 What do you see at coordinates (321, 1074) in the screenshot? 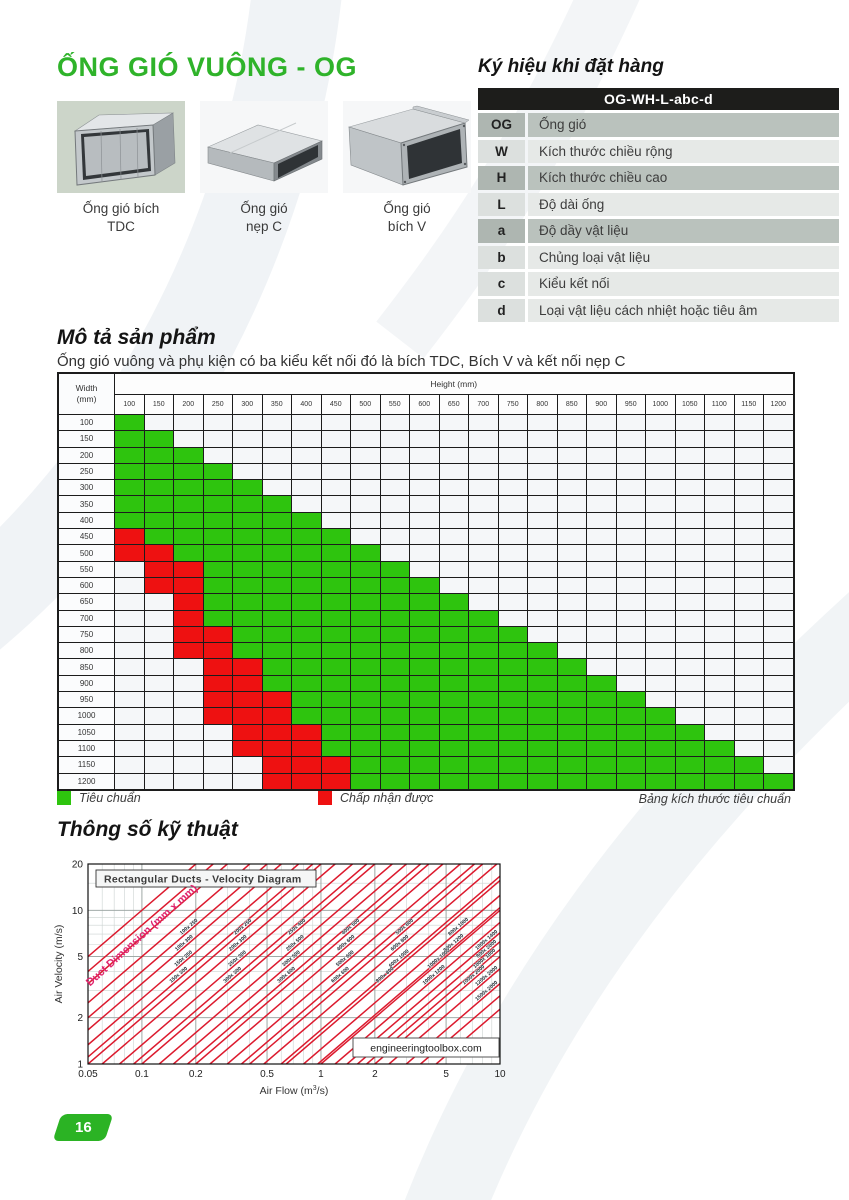
I see `x-tick-label: 1` at bounding box center [321, 1074].